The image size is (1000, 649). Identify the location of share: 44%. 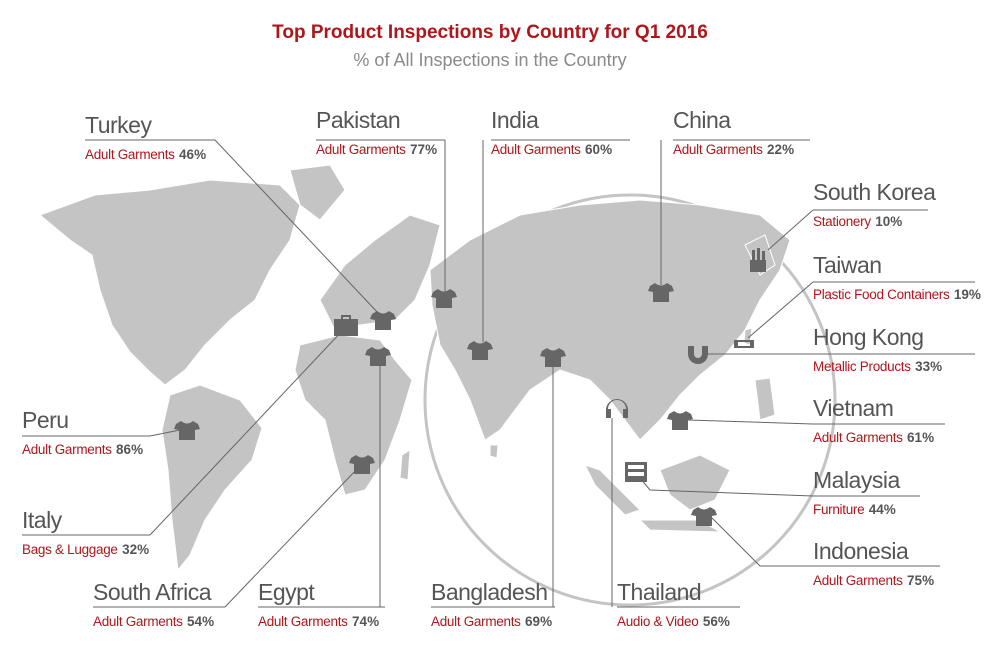
(882, 509).